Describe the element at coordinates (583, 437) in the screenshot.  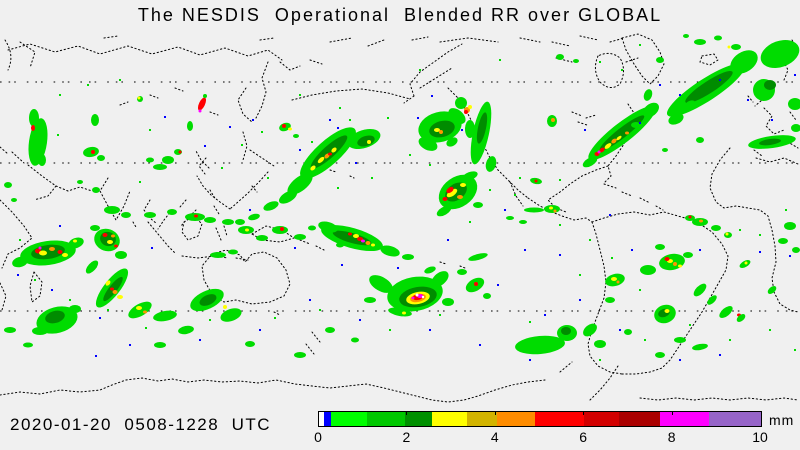
I see `colorbar-tick-label: 6` at that location.